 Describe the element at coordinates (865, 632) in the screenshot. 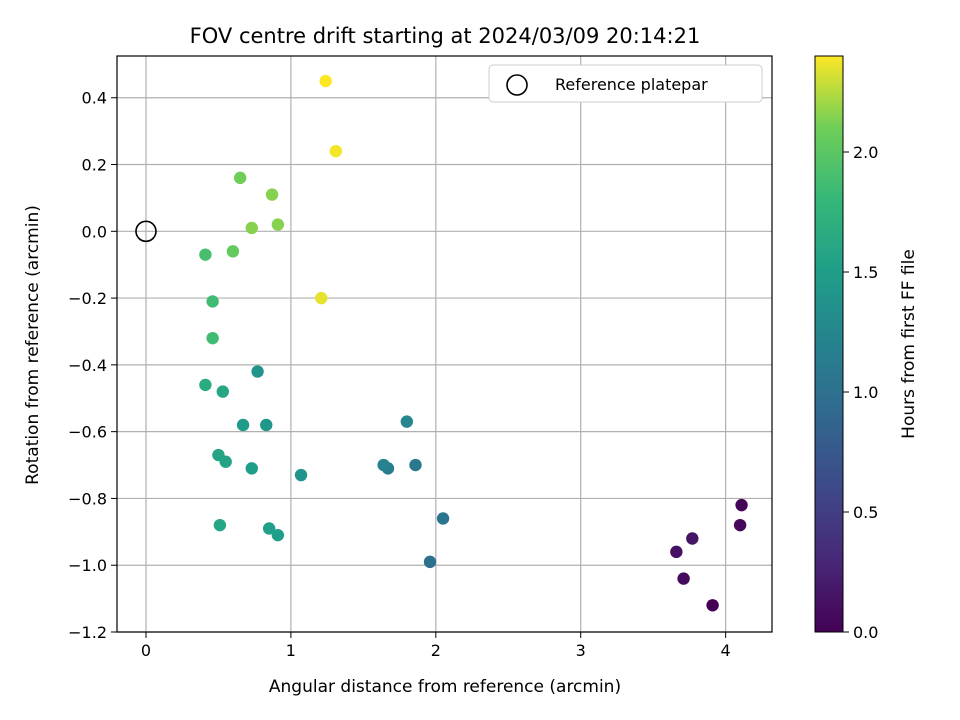

I see `colorbar-tick-label: 0.0` at that location.